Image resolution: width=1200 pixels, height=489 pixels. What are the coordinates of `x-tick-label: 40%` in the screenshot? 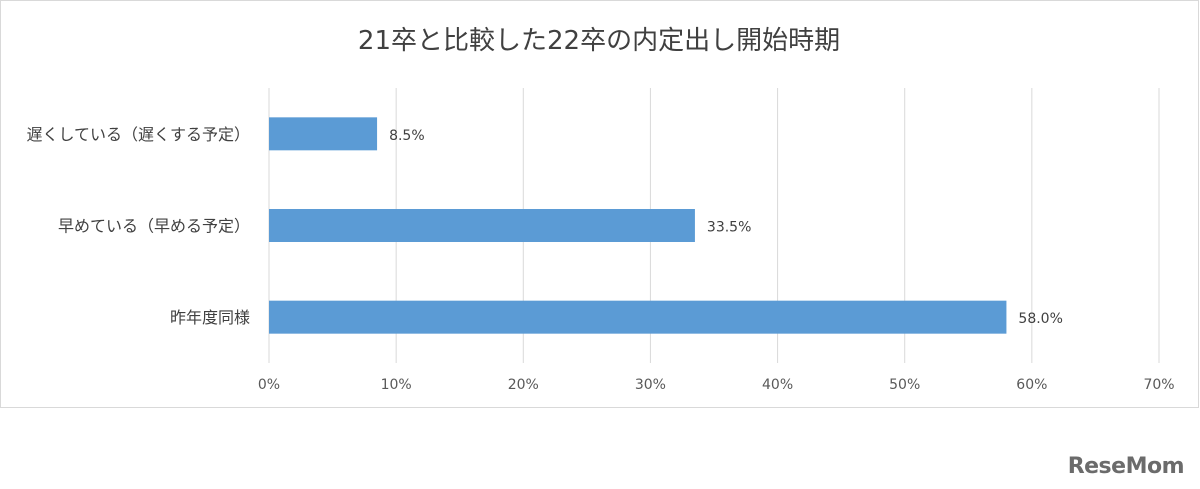 It's located at (777, 385).